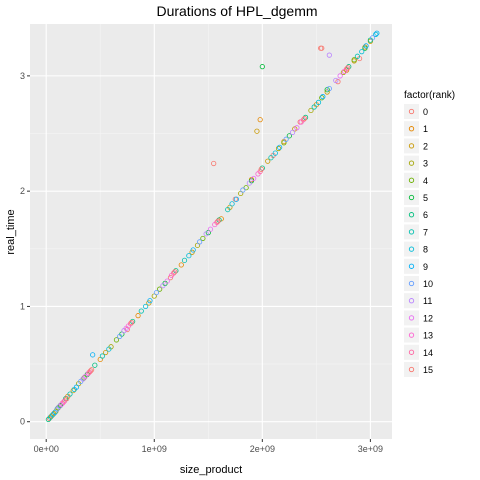 This screenshot has height=480, width=480. Describe the element at coordinates (211, 470) in the screenshot. I see `x-axis-title: size_product` at that location.